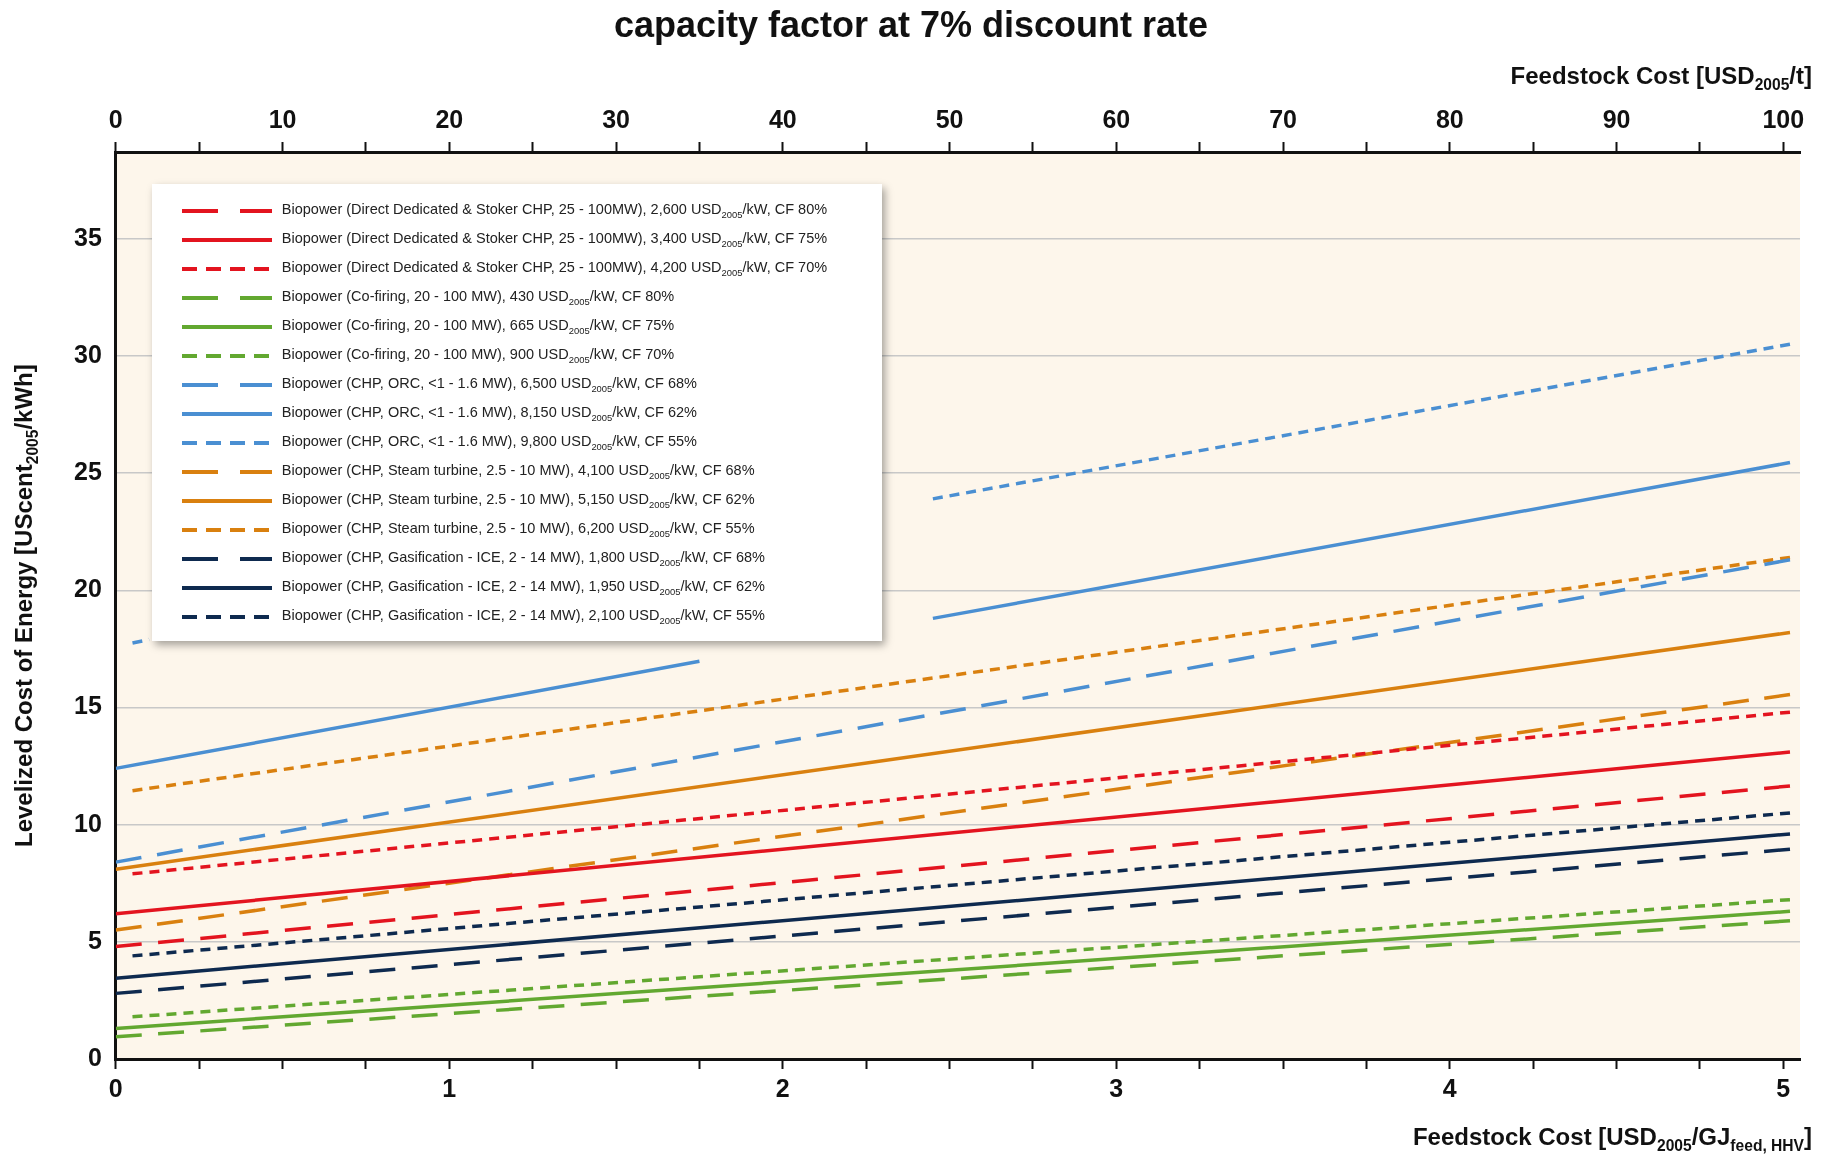 Image resolution: width=1822 pixels, height=1163 pixels. I want to click on y-tick-label: 20, so click(88, 588).